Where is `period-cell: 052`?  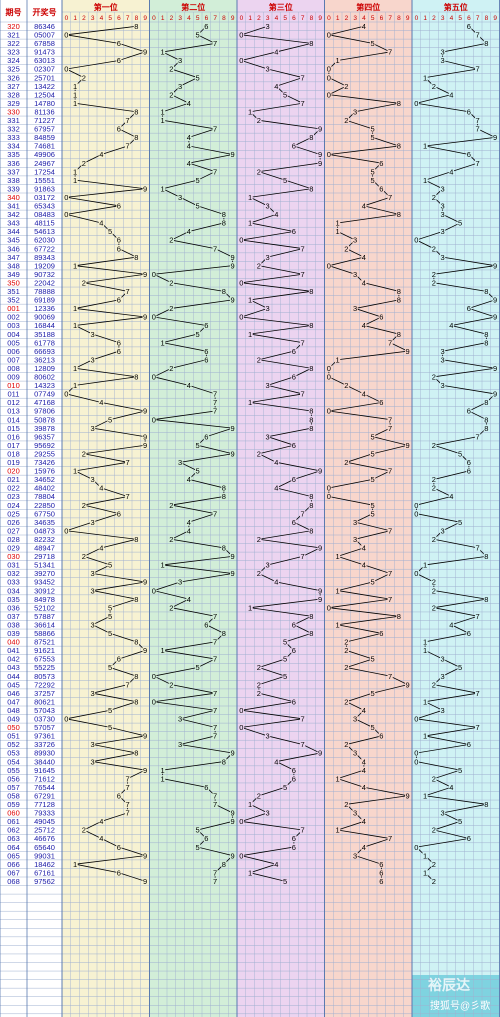 period-cell: 052 is located at coordinates (13, 744).